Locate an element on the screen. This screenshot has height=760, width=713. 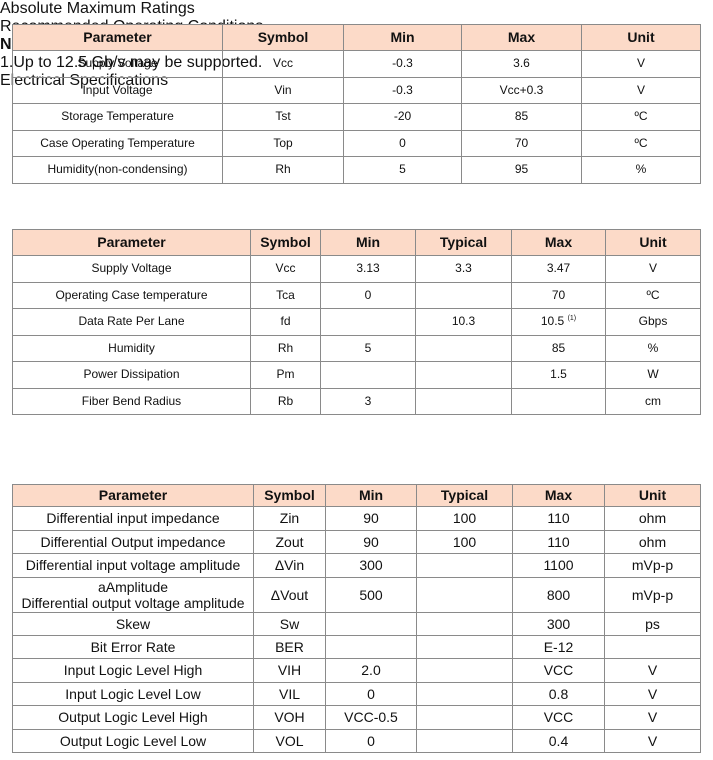
cell: Storage Temperature is located at coordinates (117, 117).